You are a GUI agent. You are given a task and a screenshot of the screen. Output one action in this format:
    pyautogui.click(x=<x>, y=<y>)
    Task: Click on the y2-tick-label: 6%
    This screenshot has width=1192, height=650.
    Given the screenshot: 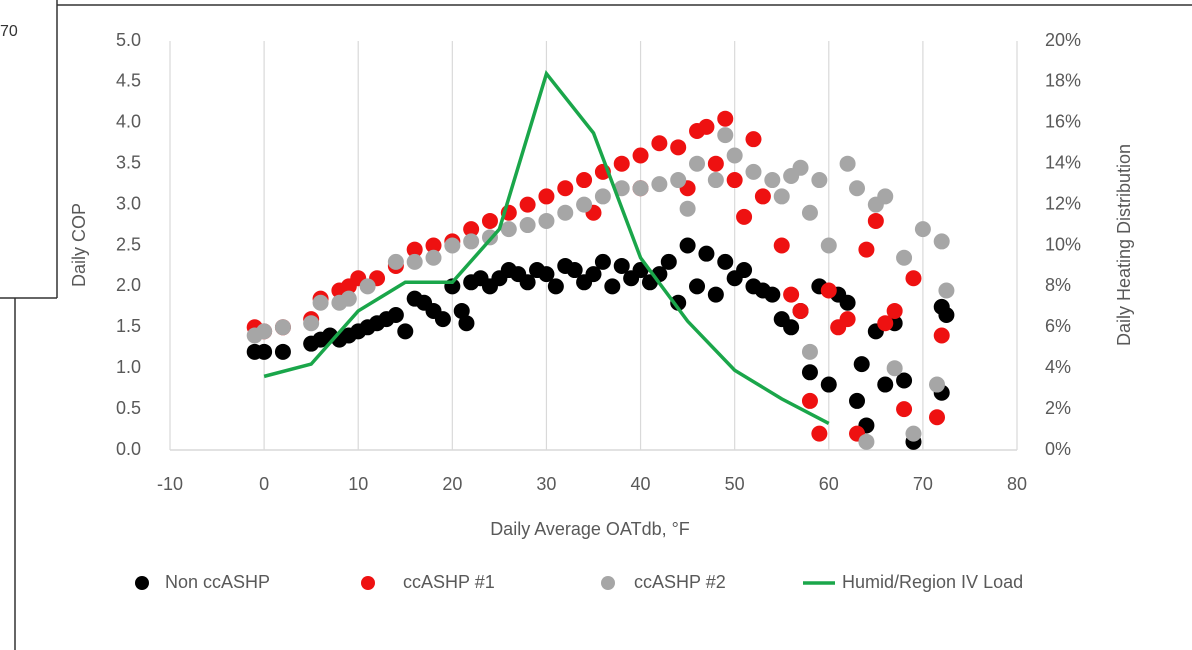 What is the action you would take?
    pyautogui.click(x=1058, y=326)
    